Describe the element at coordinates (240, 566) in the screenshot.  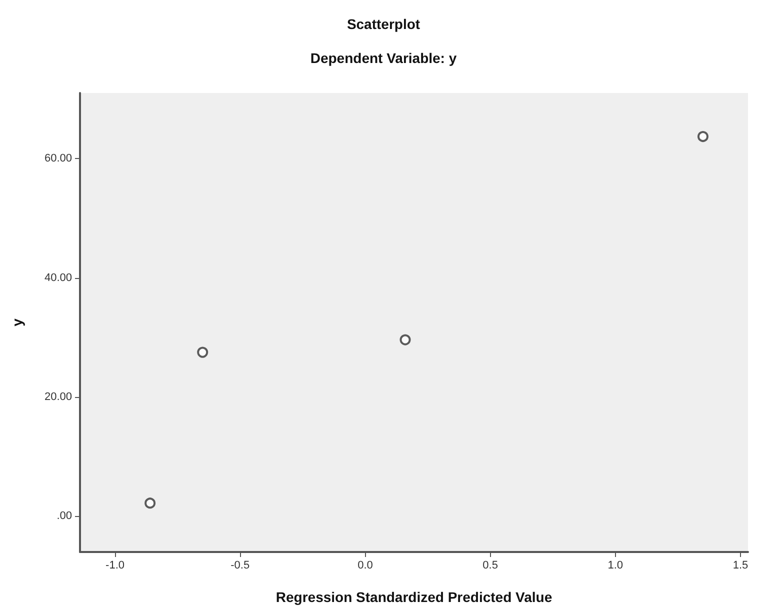
I see `x-tick-label: -0.5` at that location.